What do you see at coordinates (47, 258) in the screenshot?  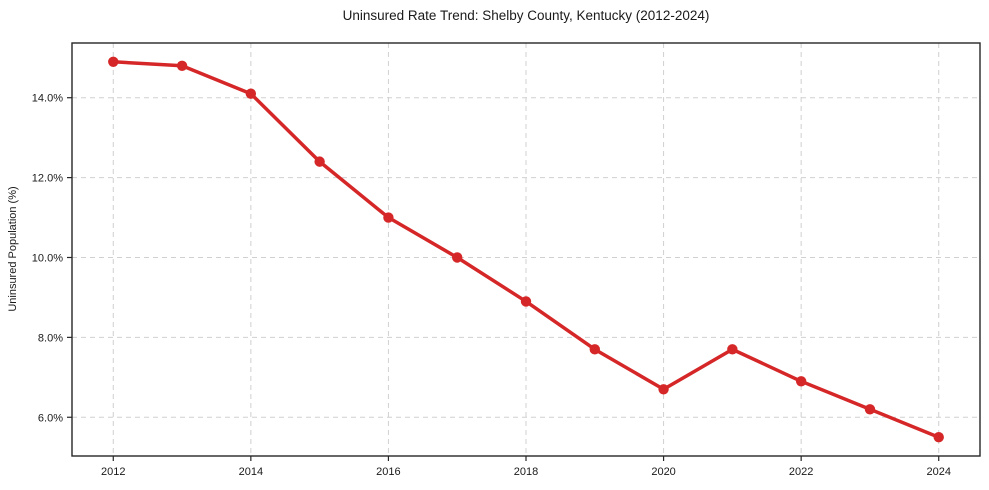 I see `y-tick-label: 10.0%` at bounding box center [47, 258].